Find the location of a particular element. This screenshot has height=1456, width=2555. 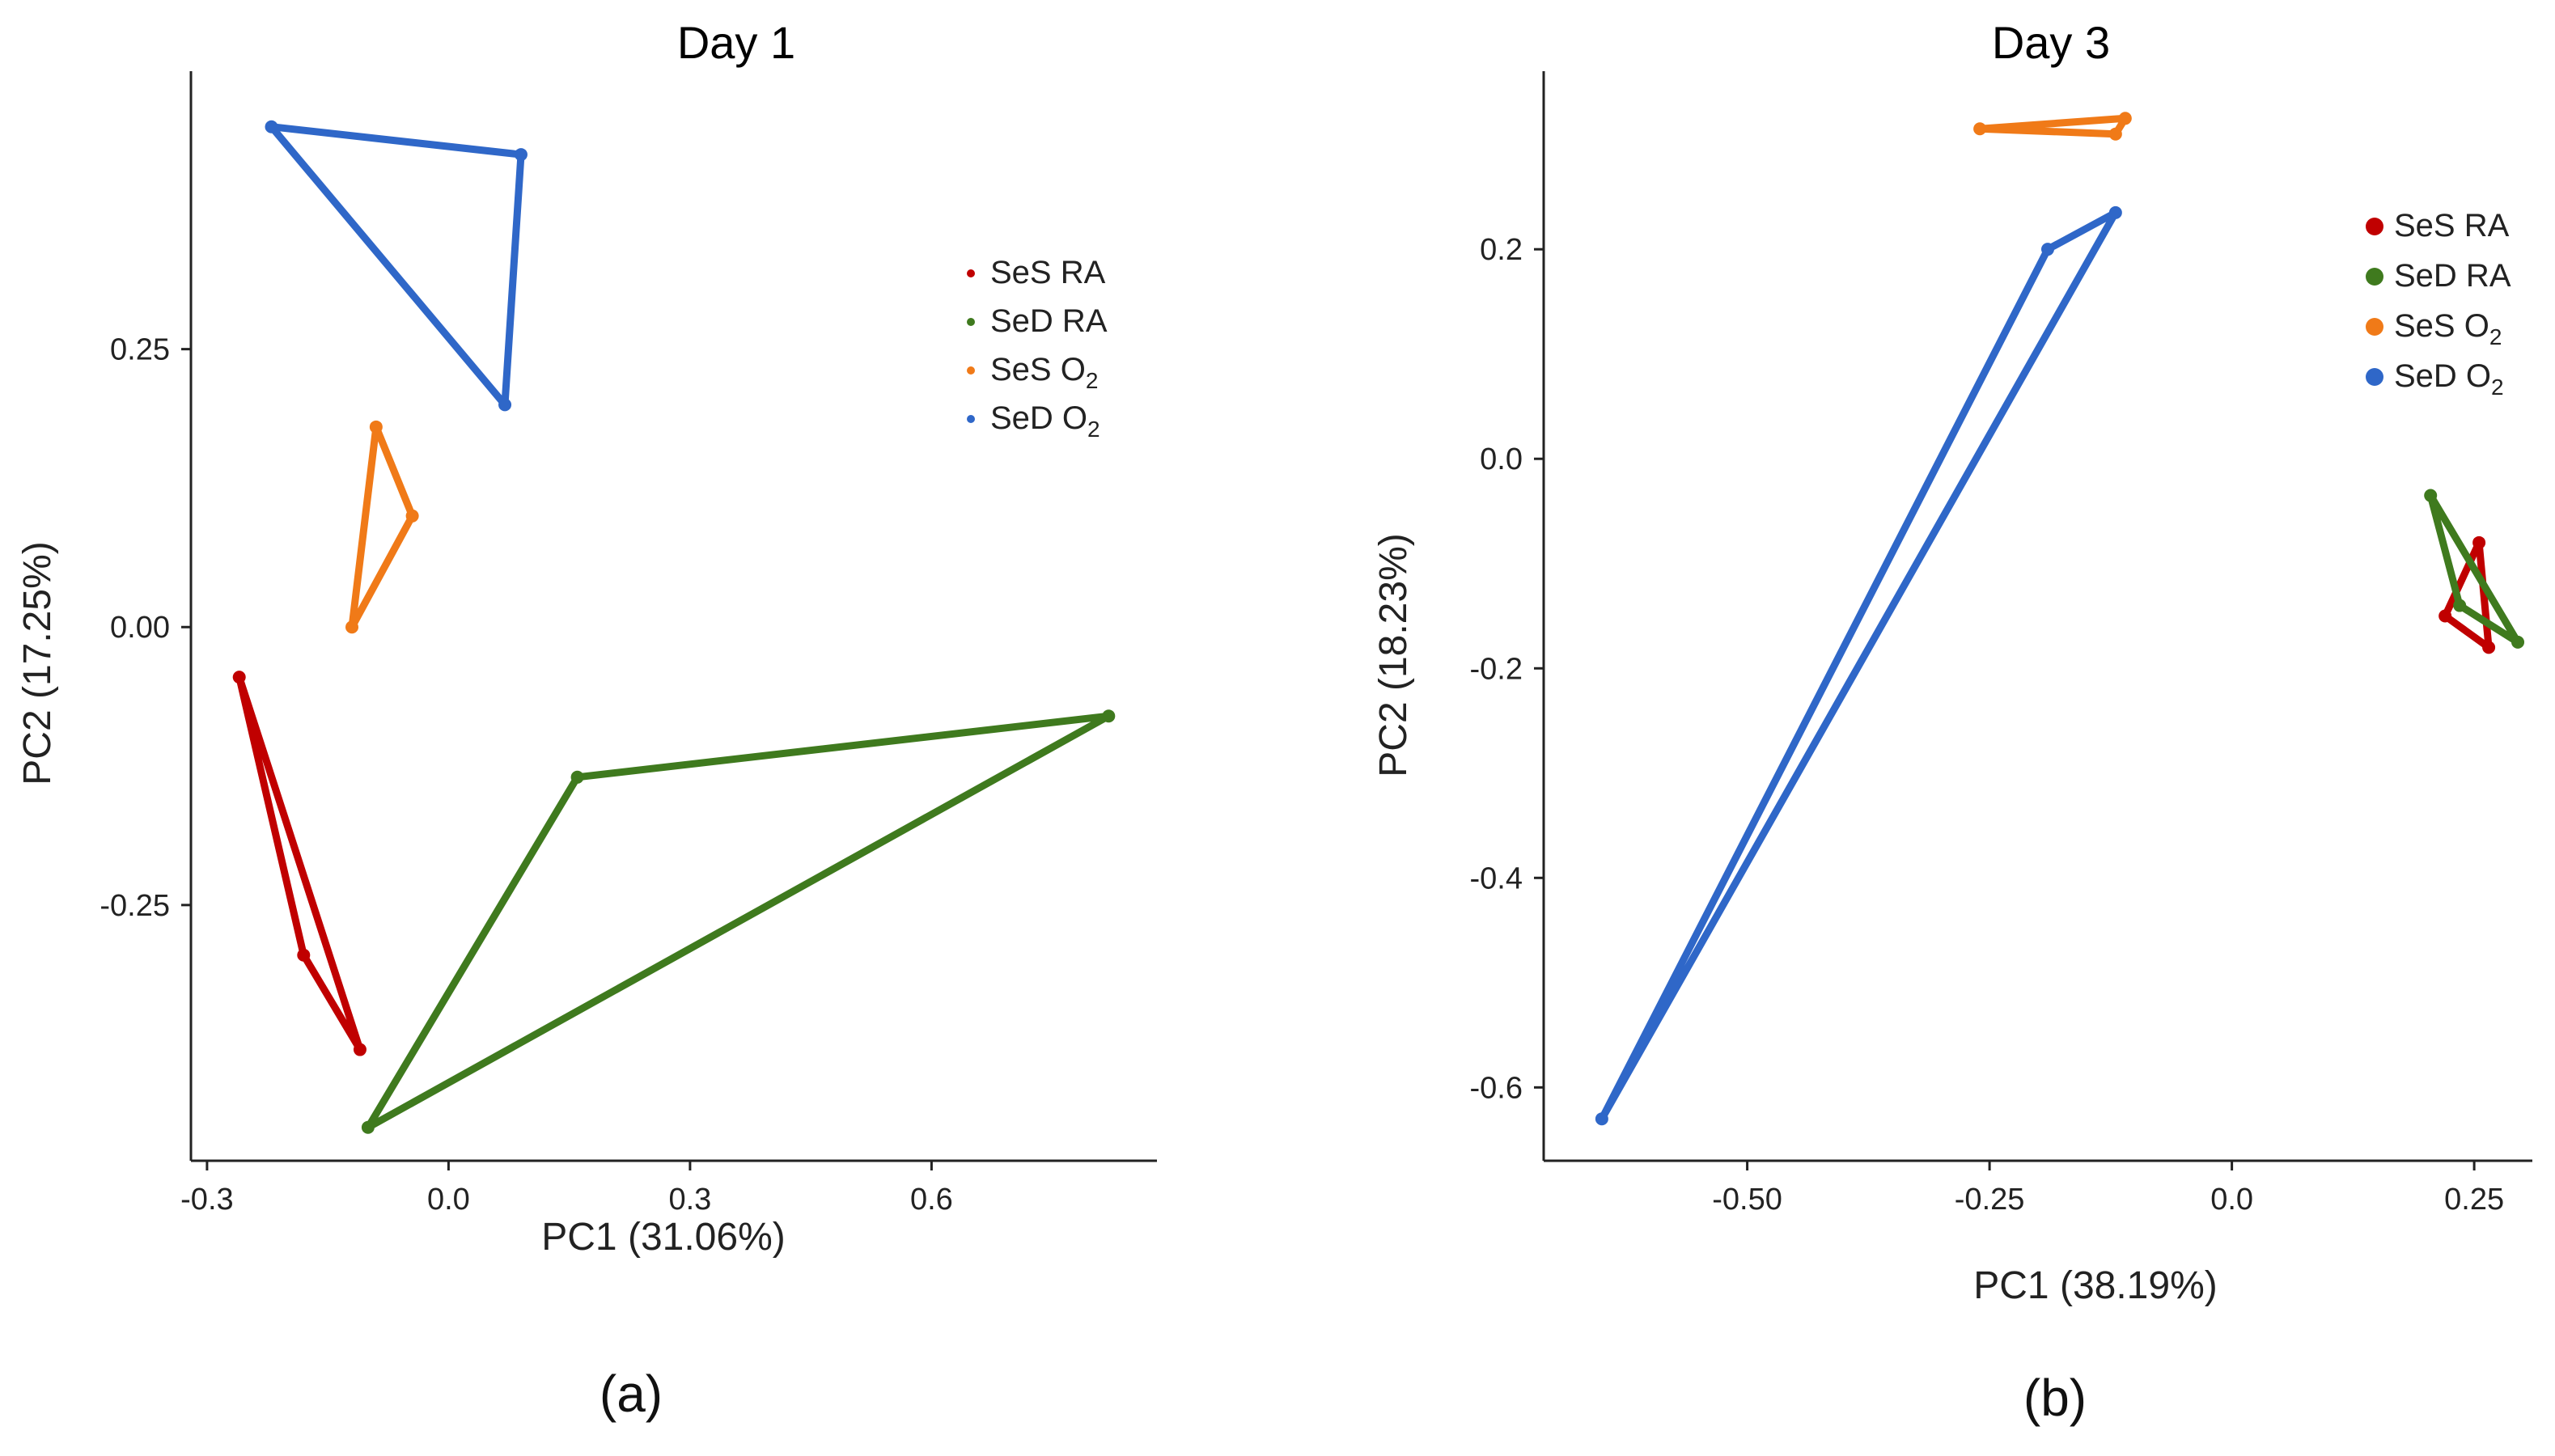

panel-label: (b) is located at coordinates (2055, 1398).